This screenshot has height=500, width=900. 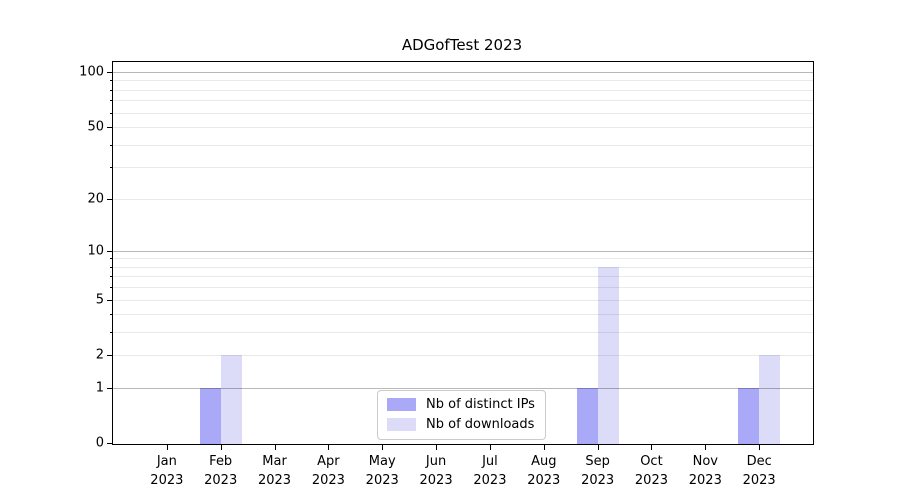 What do you see at coordinates (705, 471) in the screenshot?
I see `x-axis-label: Nov 2023` at bounding box center [705, 471].